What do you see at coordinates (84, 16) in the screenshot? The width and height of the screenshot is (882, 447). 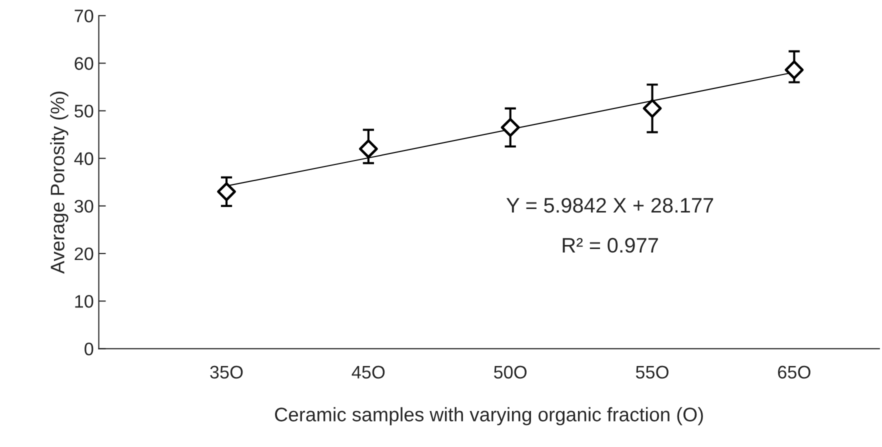 I see `y-tick-label: 70` at bounding box center [84, 16].